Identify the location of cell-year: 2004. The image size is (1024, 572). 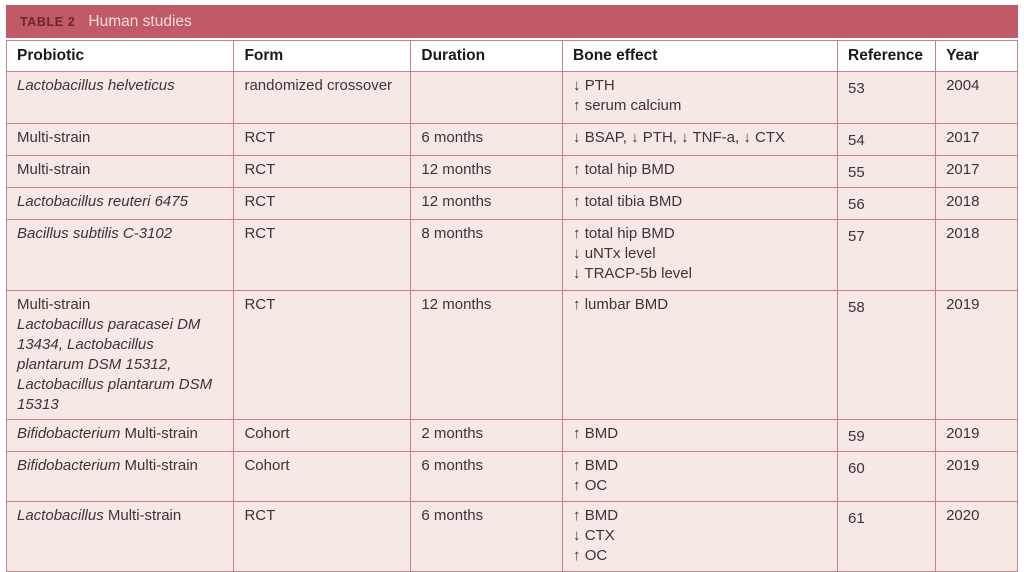
(976, 97).